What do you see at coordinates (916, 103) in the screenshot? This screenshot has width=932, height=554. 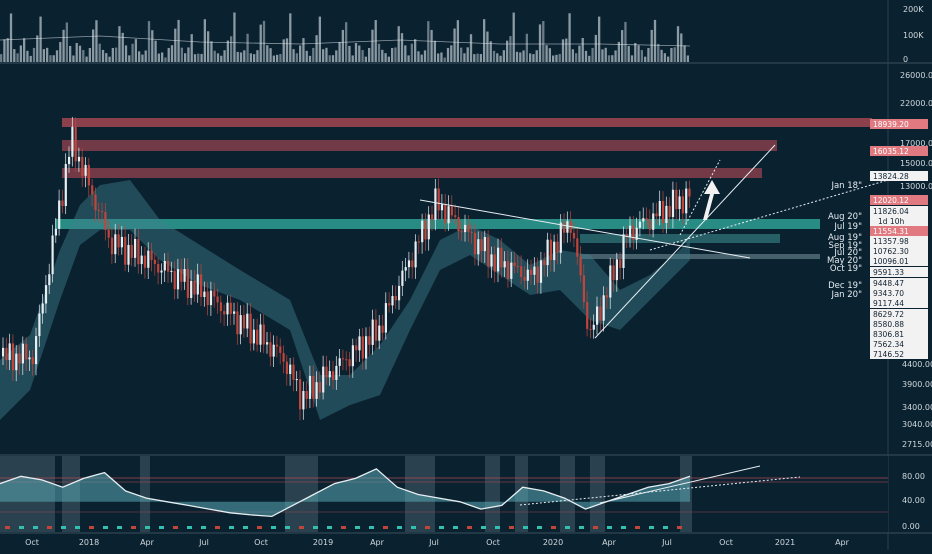 I see `price-tick-label: 22000.00` at bounding box center [916, 103].